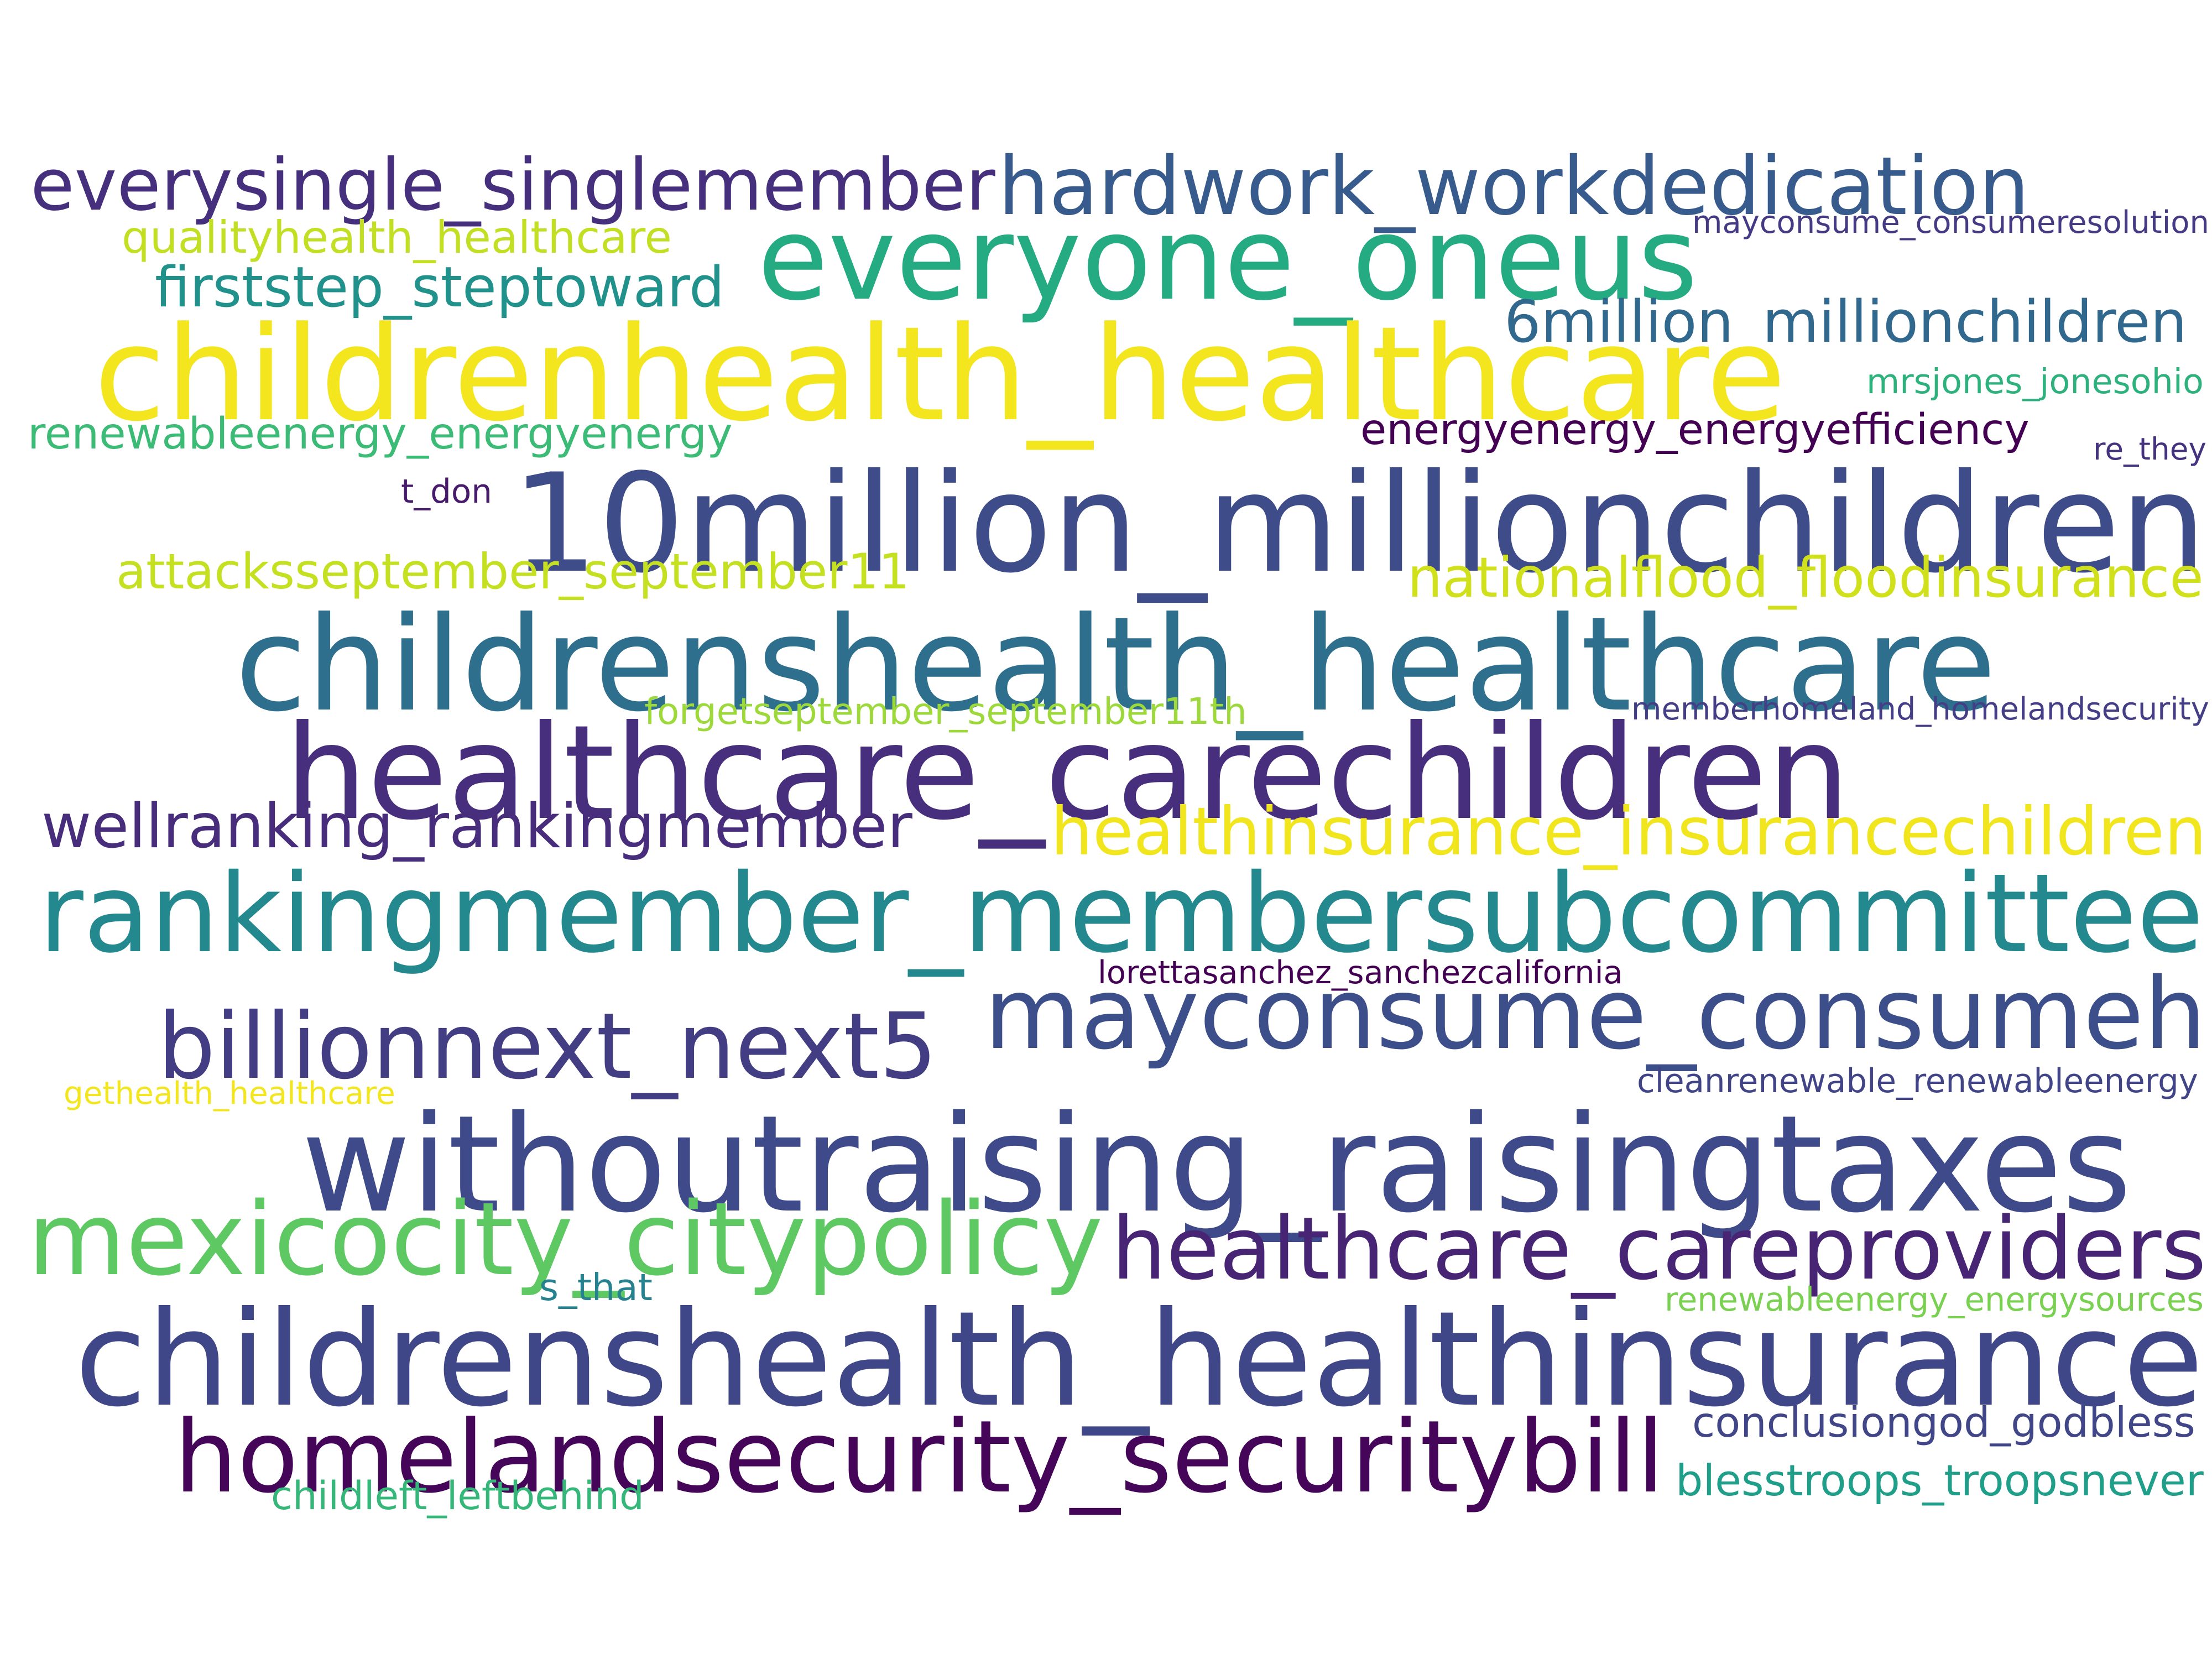 The height and width of the screenshot is (1659, 2212). Describe the element at coordinates (1629, 832) in the screenshot. I see `word: healthinsurance_insurancechildren` at that location.